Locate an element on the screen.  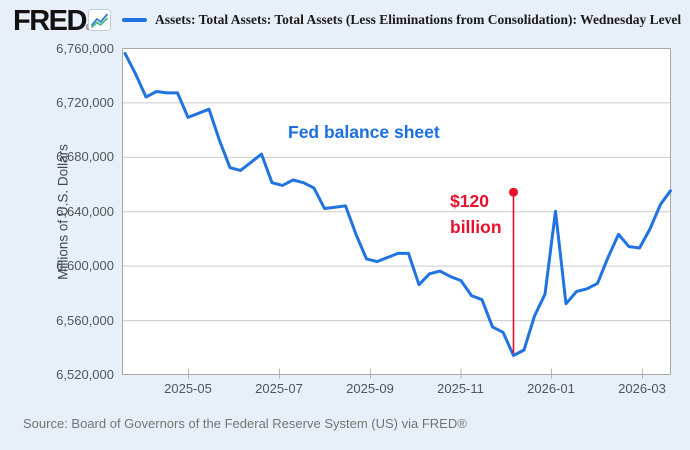
x-tick-label: 2026-01 is located at coordinates (551, 388).